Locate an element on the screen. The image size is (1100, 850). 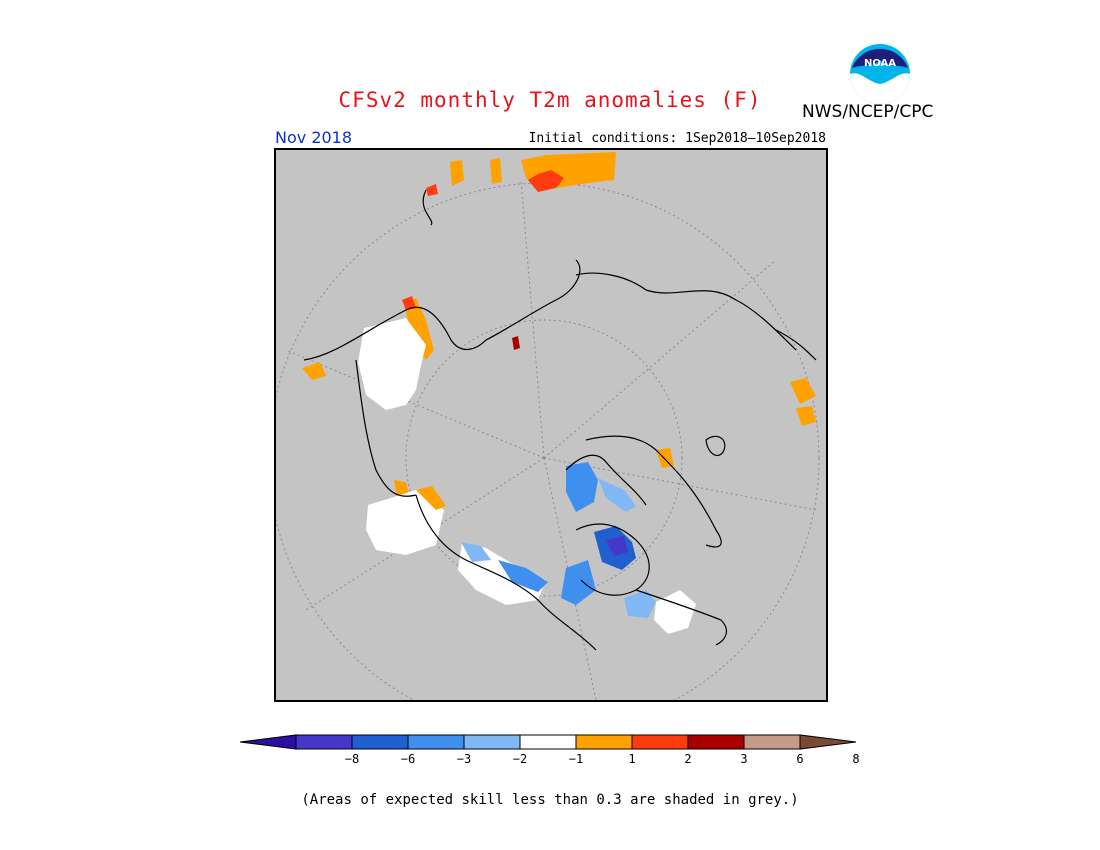
colorbar: −8 −6 −3 −2 −1 1 2 3 6 8 is located at coordinates (551, 752).